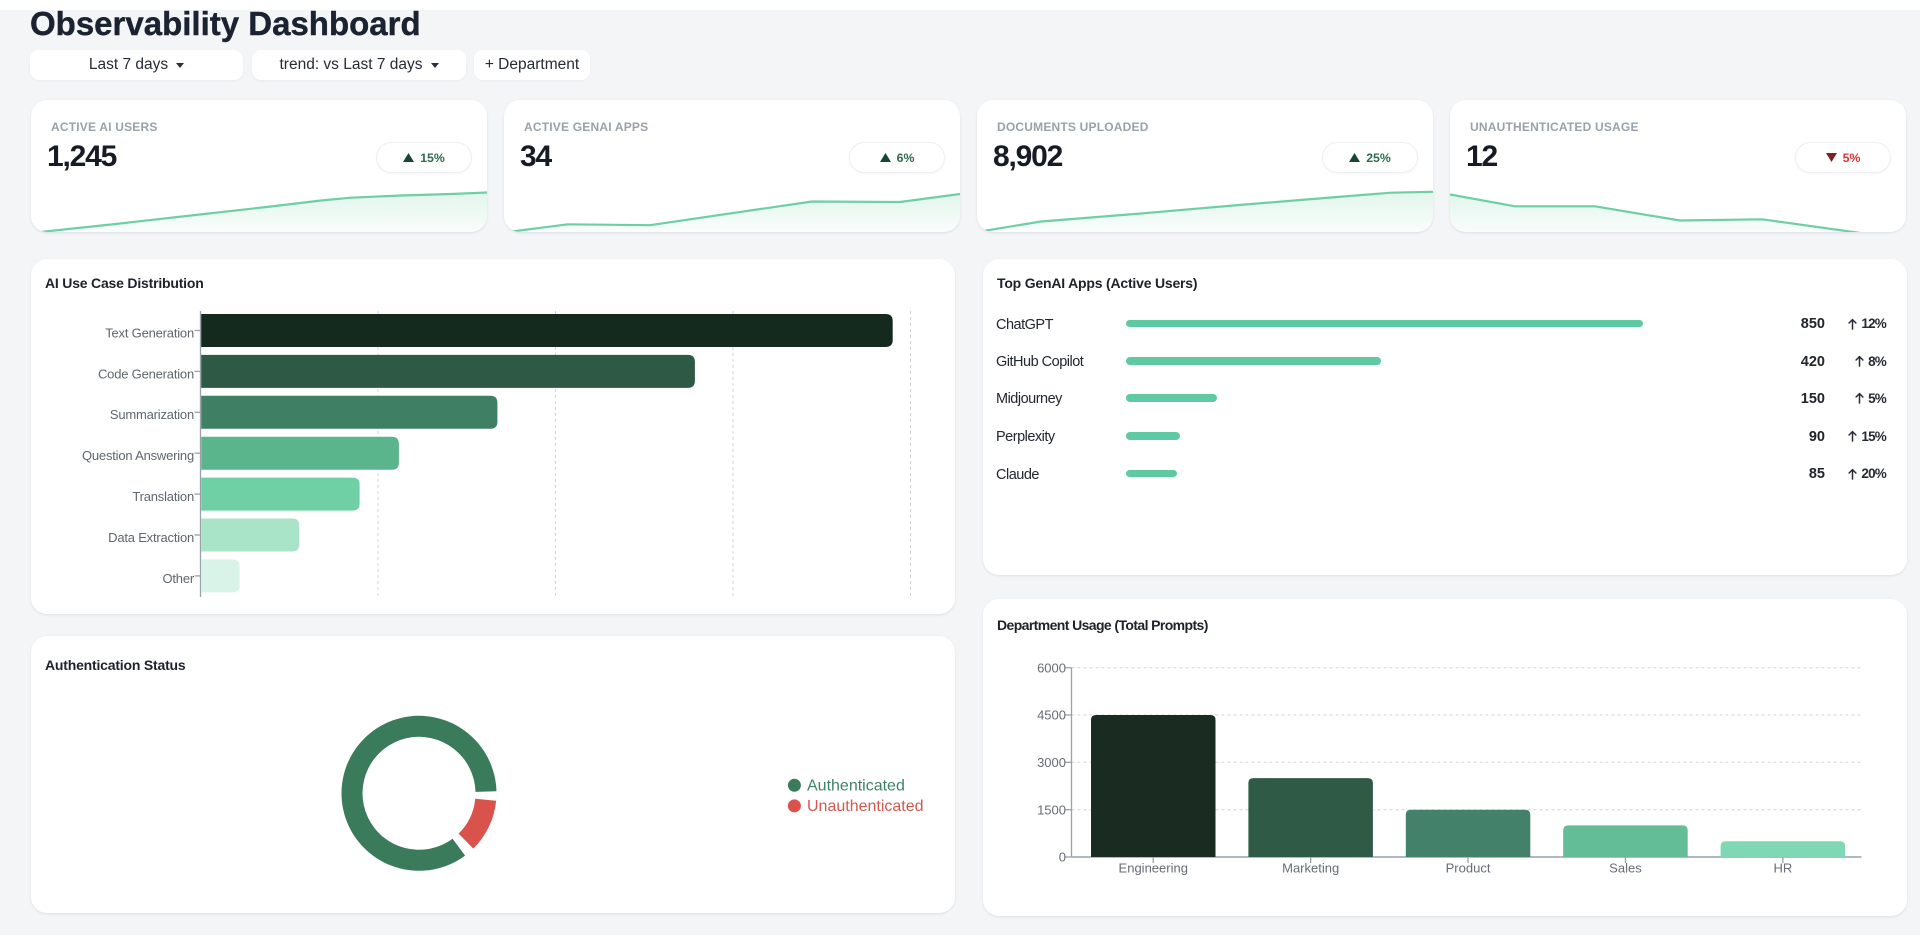  What do you see at coordinates (1051, 667) in the screenshot?
I see `svg-text: 6000` at bounding box center [1051, 667].